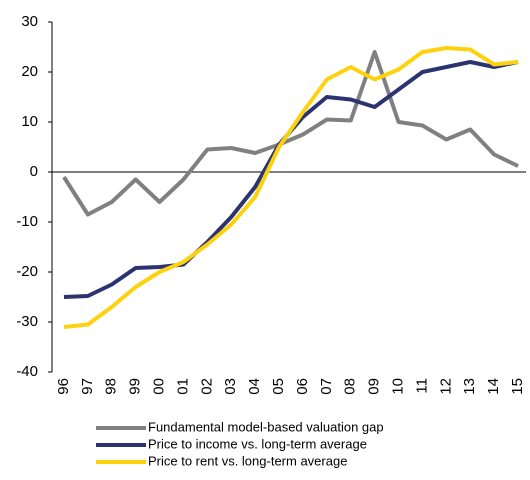 This screenshot has height=480, width=530. I want to click on y-tick-label: -30, so click(27, 321).